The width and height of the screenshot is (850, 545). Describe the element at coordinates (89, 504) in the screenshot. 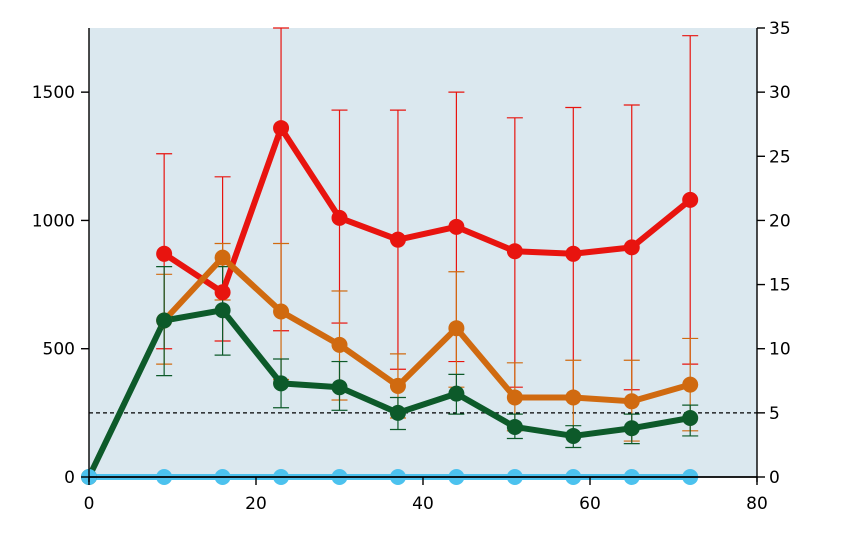

I see `x-tick-label: 0` at that location.